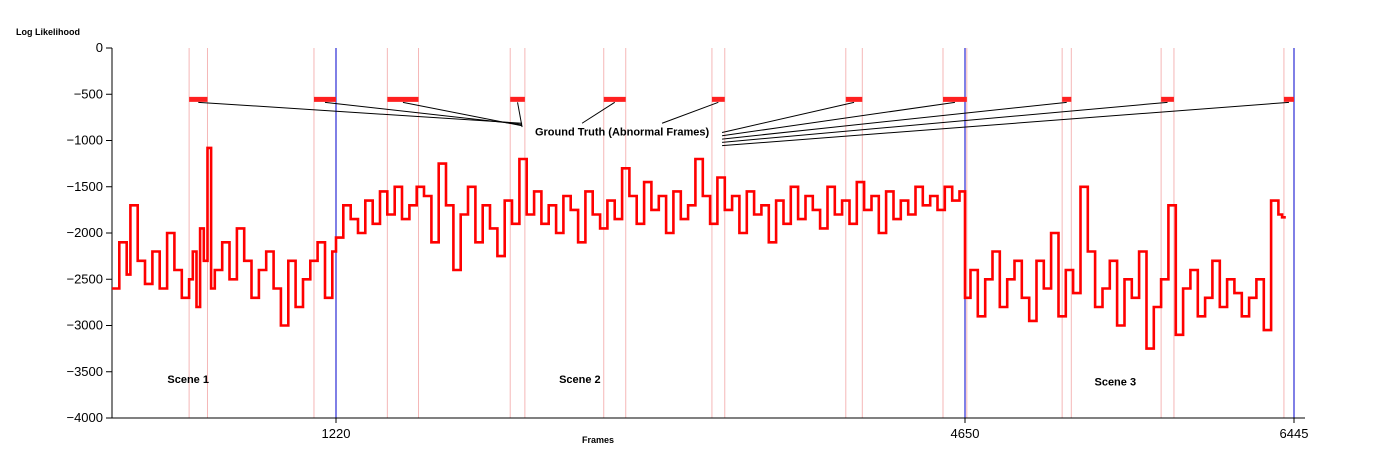 The image size is (1373, 455). I want to click on y-tick-label-5: −2500, so click(84, 278).